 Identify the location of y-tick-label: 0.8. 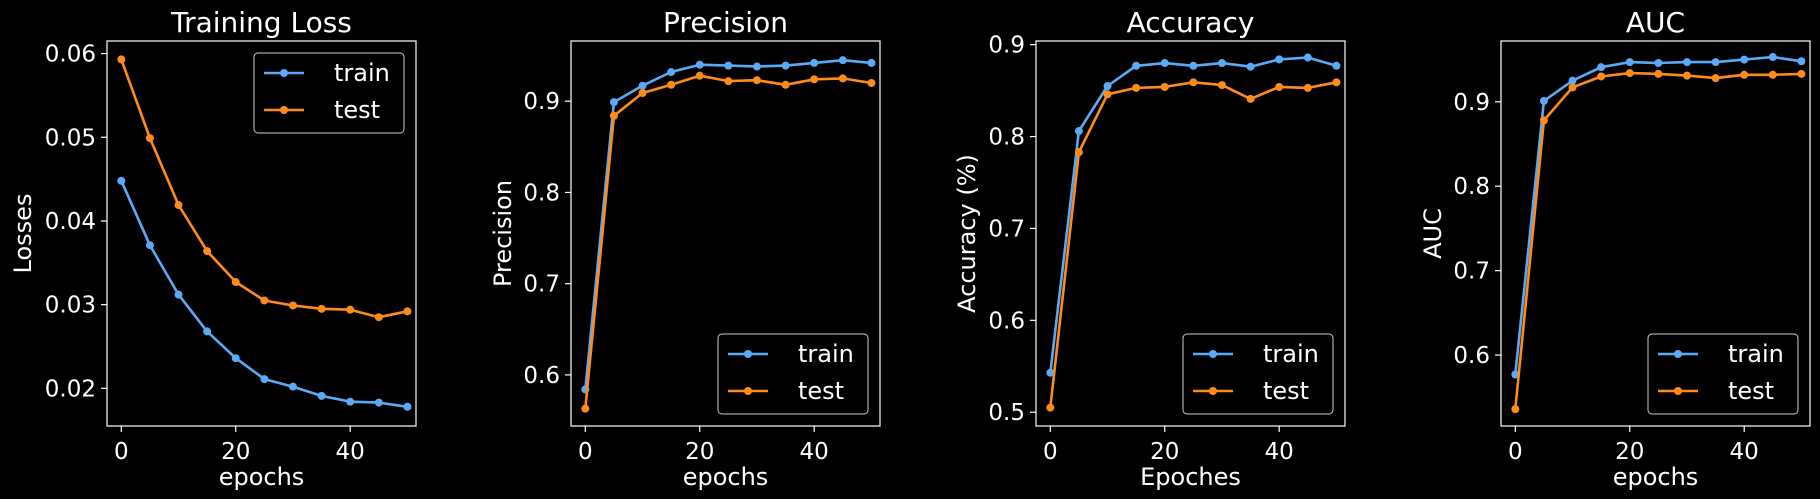
(541, 193).